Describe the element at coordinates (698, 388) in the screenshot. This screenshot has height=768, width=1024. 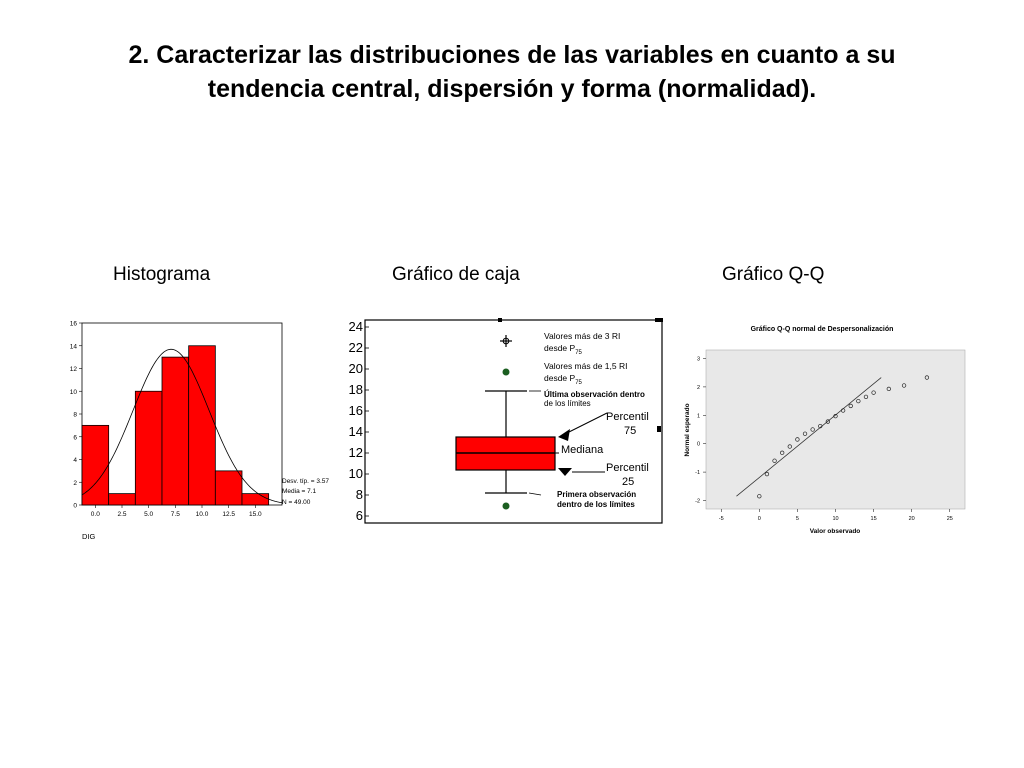
I see `qq-ytick-label: 2` at that location.